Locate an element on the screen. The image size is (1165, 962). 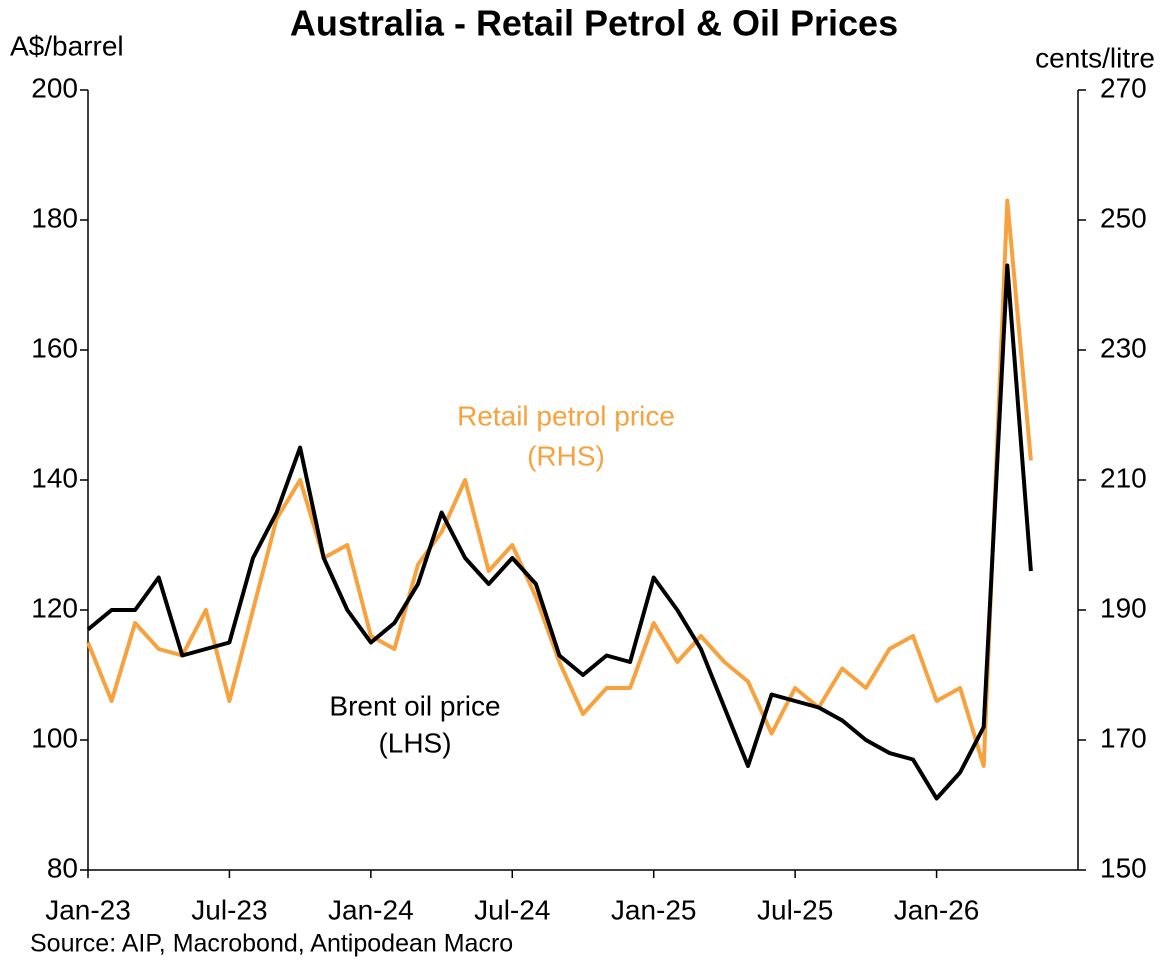
y-tick-label: 120 is located at coordinates (54, 607).